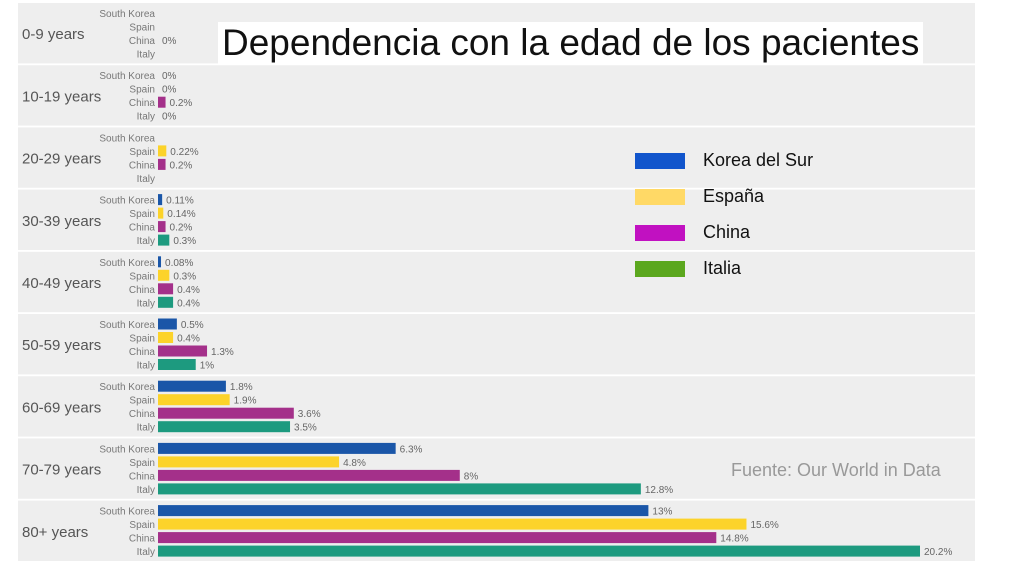 This screenshot has height=576, width=1024. I want to click on age-group-label: 50-59 years, so click(61, 345).